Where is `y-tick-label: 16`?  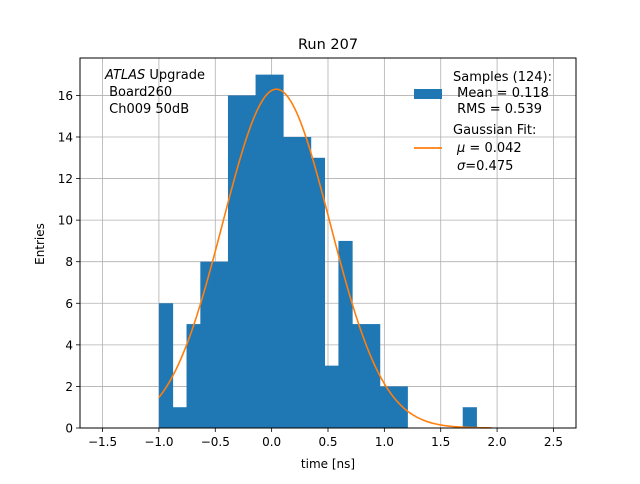
y-tick-label: 16 is located at coordinates (65, 96).